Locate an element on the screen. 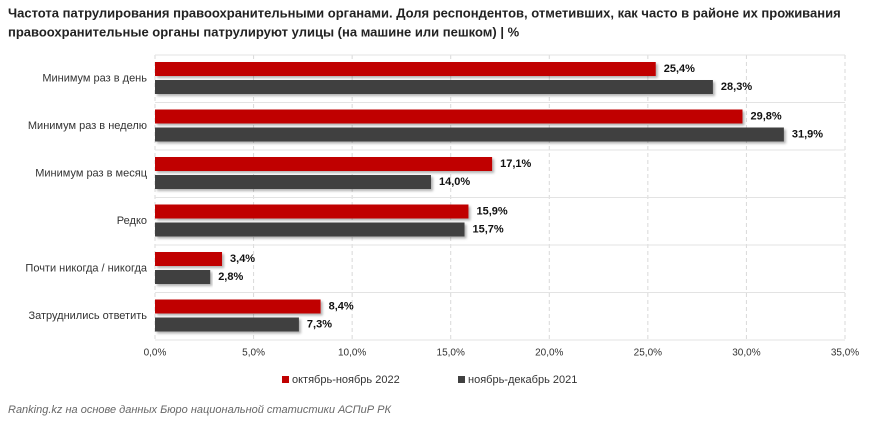  value-label: 17,1% is located at coordinates (515, 164).